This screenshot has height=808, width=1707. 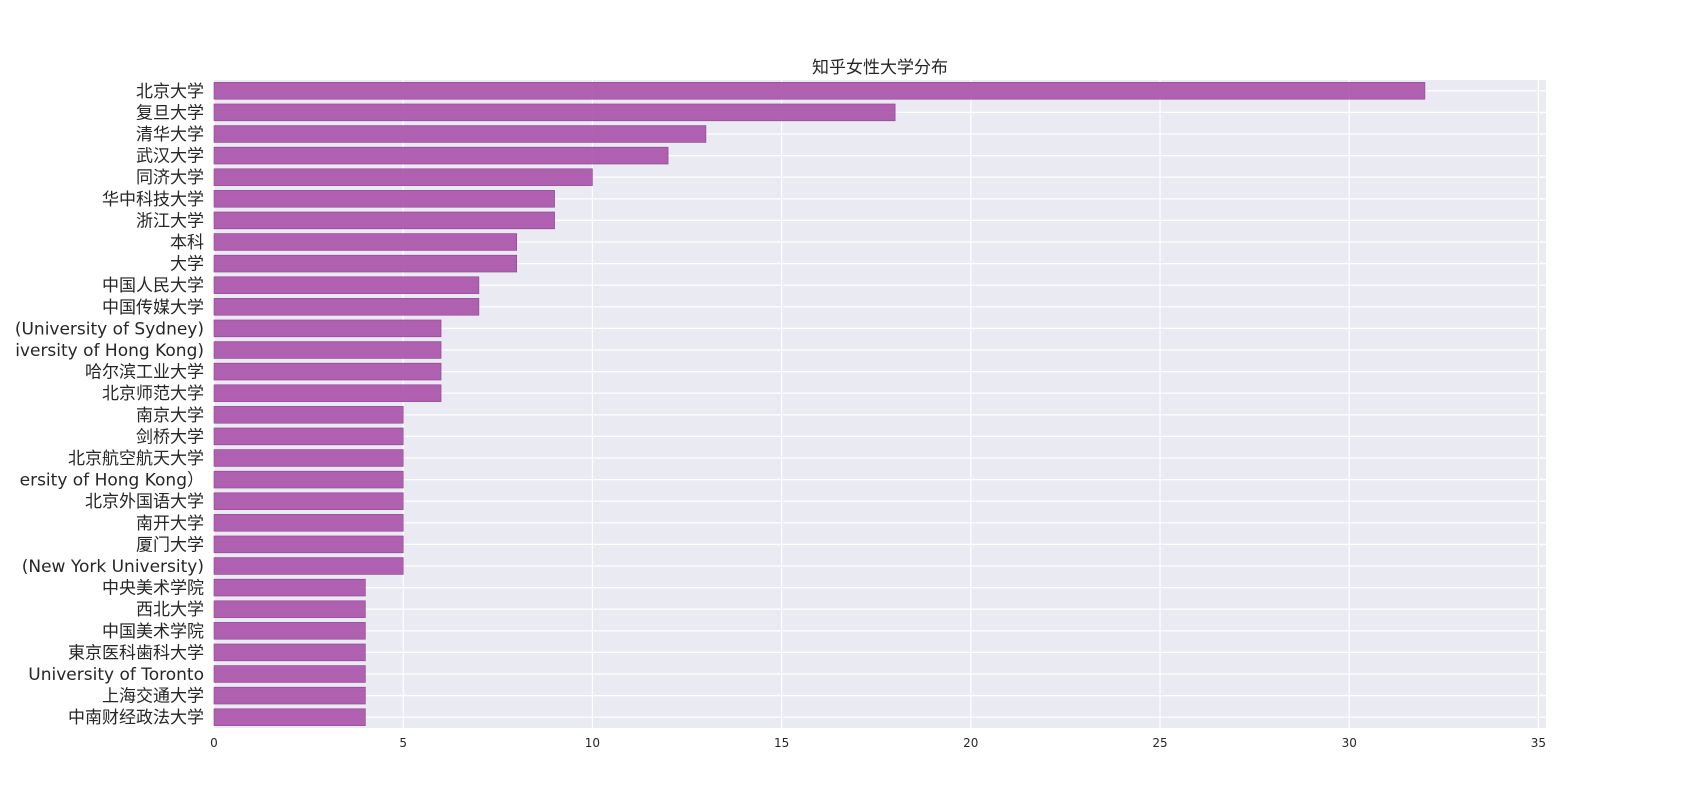 What do you see at coordinates (1159, 743) in the screenshot?
I see `x-tick-label: 25` at bounding box center [1159, 743].